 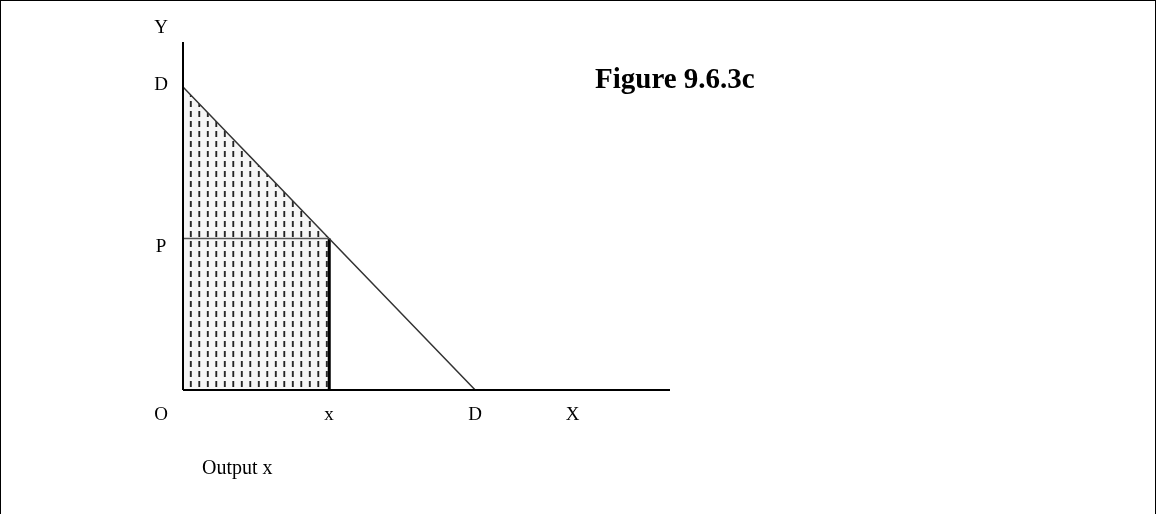 What do you see at coordinates (161, 26) in the screenshot?
I see `y-axis-title: Y` at bounding box center [161, 26].